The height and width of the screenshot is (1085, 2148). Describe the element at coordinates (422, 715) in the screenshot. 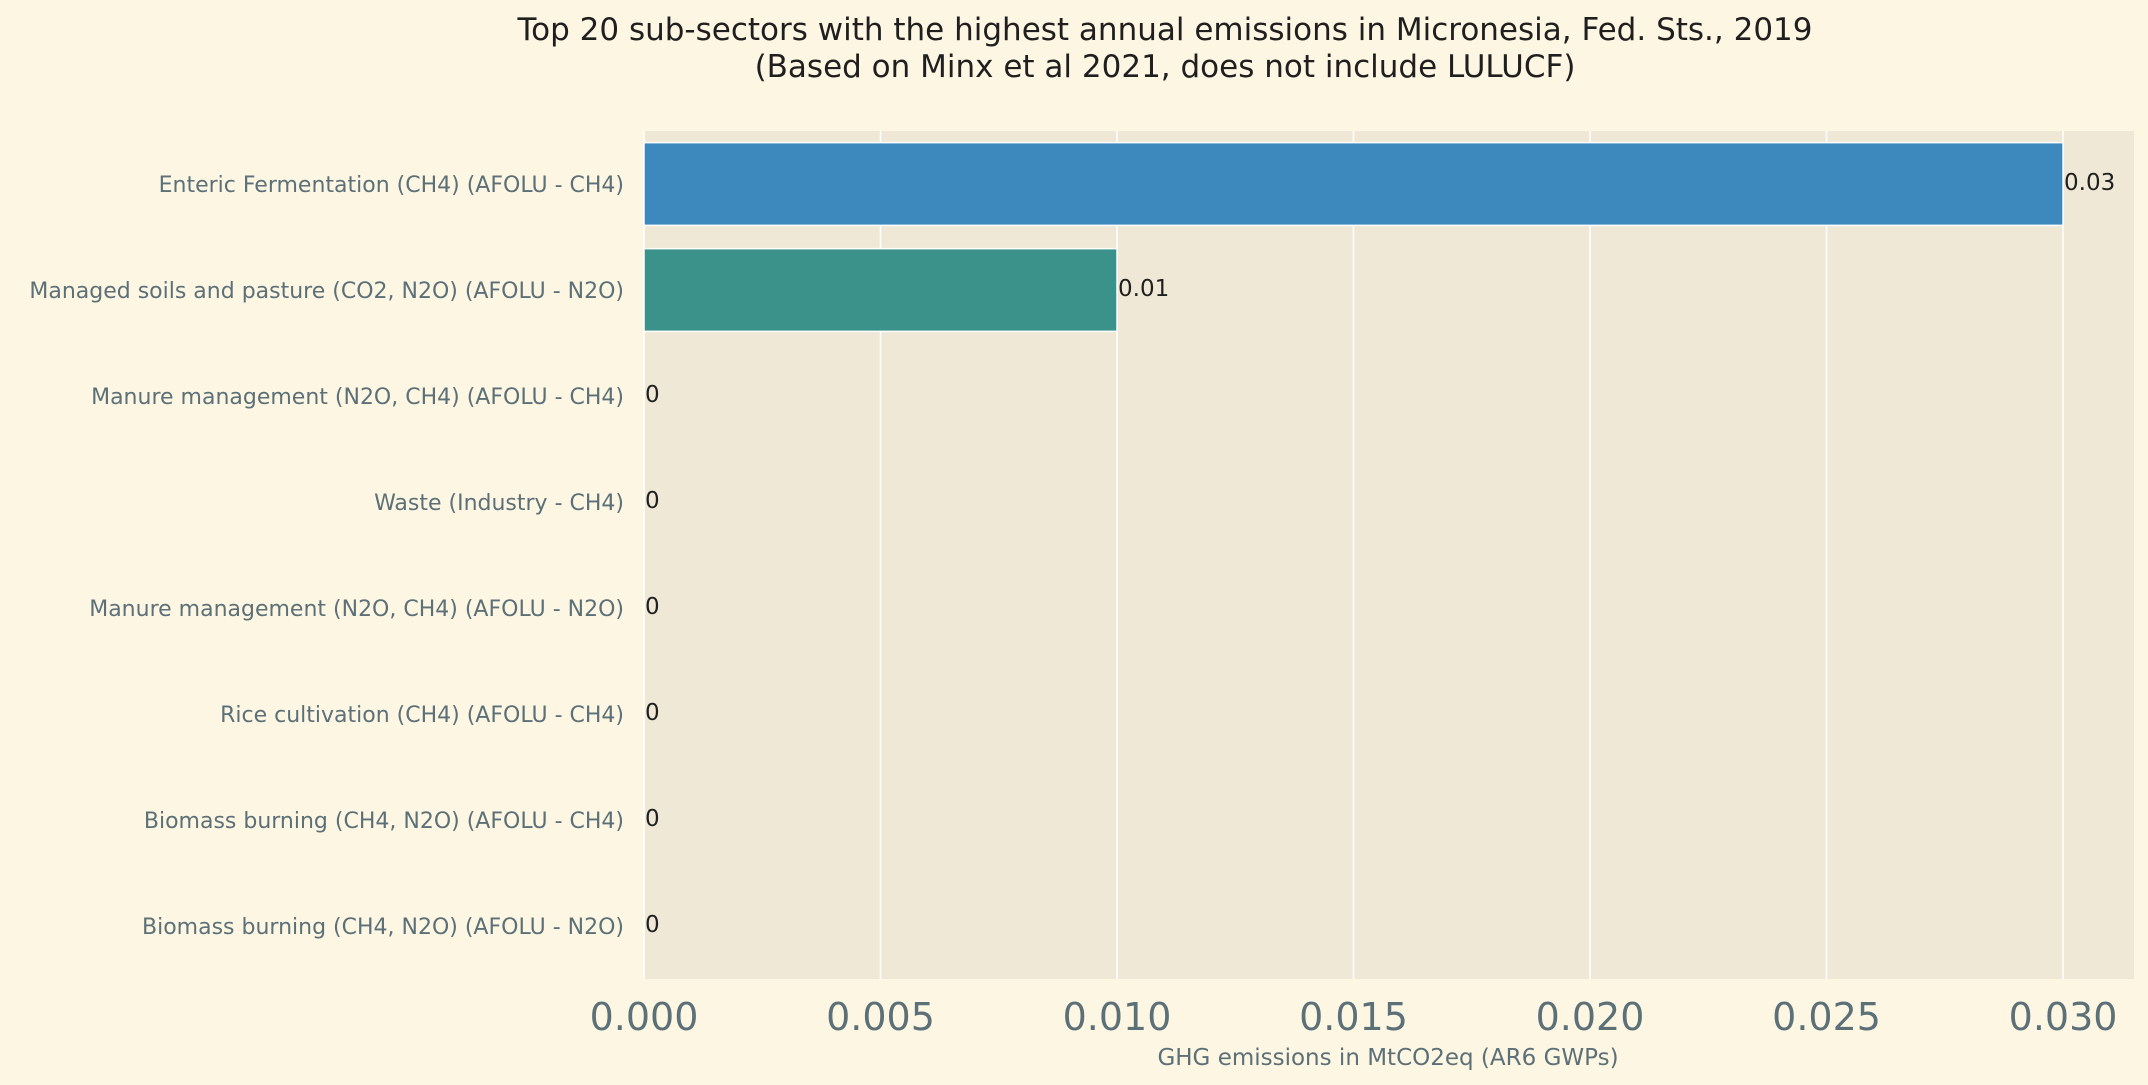

I see `category-label: Rice cultivation (CH4) (AFOLU - CH4)` at that location.